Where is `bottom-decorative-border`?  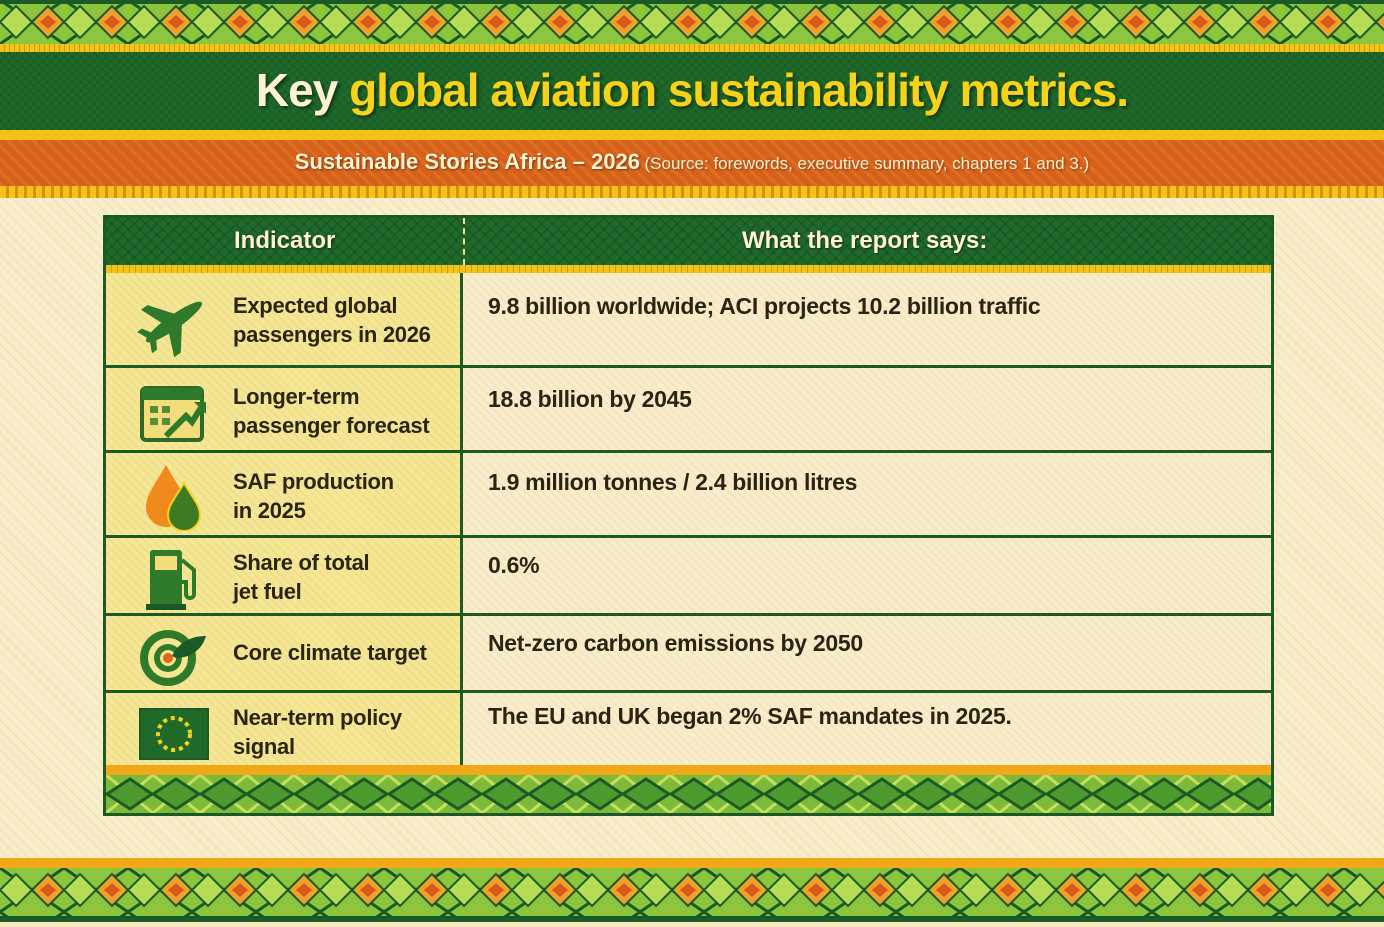
bottom-decorative-border is located at coordinates (692, 895).